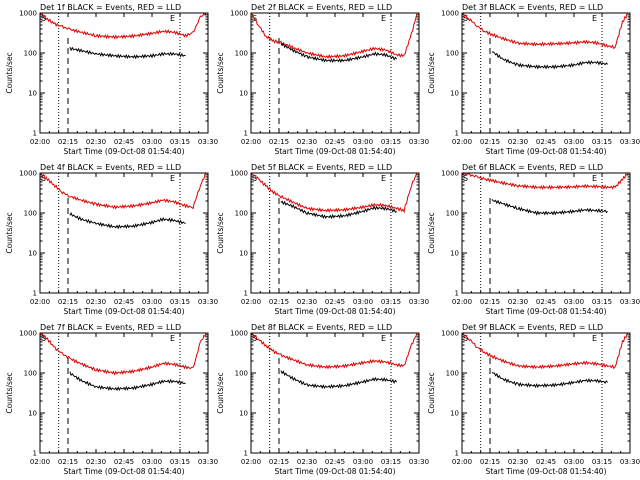  Describe the element at coordinates (321, 327) in the screenshot. I see `panel-title: Det 8f BLACK = Events, RED = LLD` at that location.